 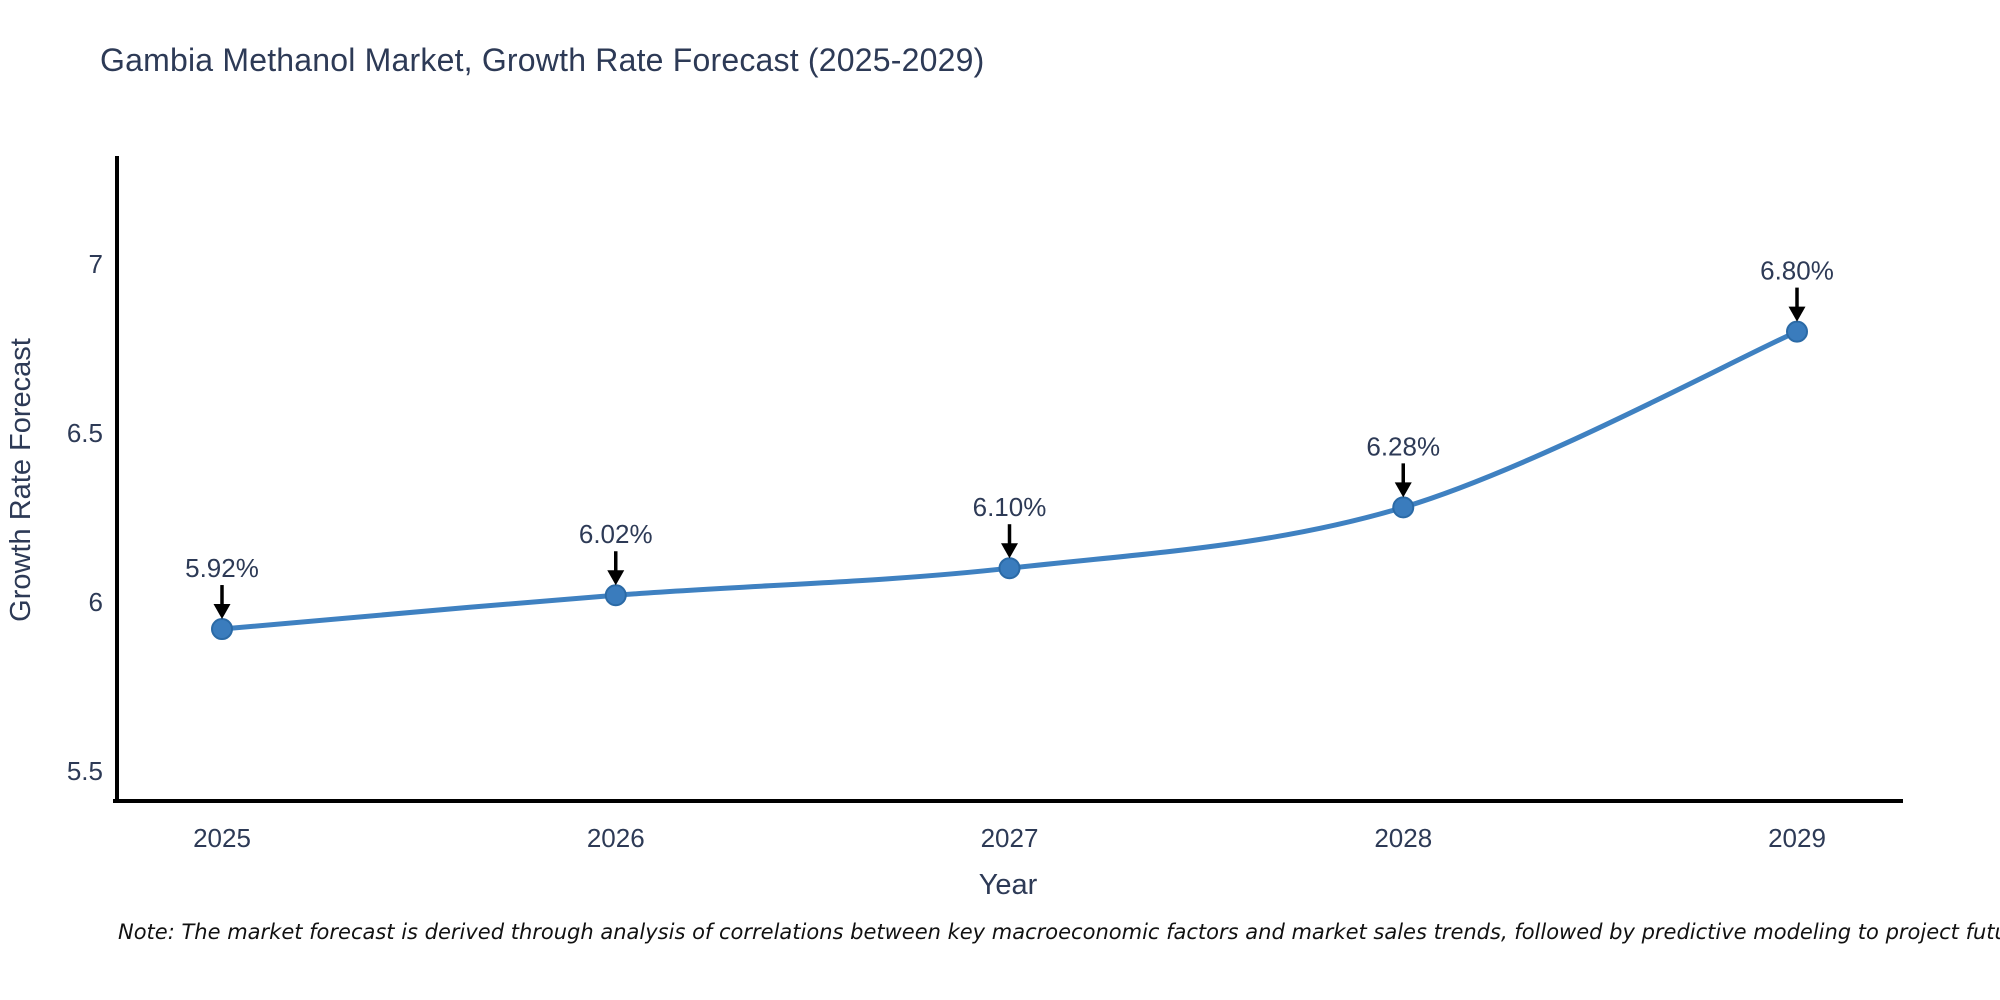 I want to click on y-tick-label: 6.5, so click(x=85, y=433).